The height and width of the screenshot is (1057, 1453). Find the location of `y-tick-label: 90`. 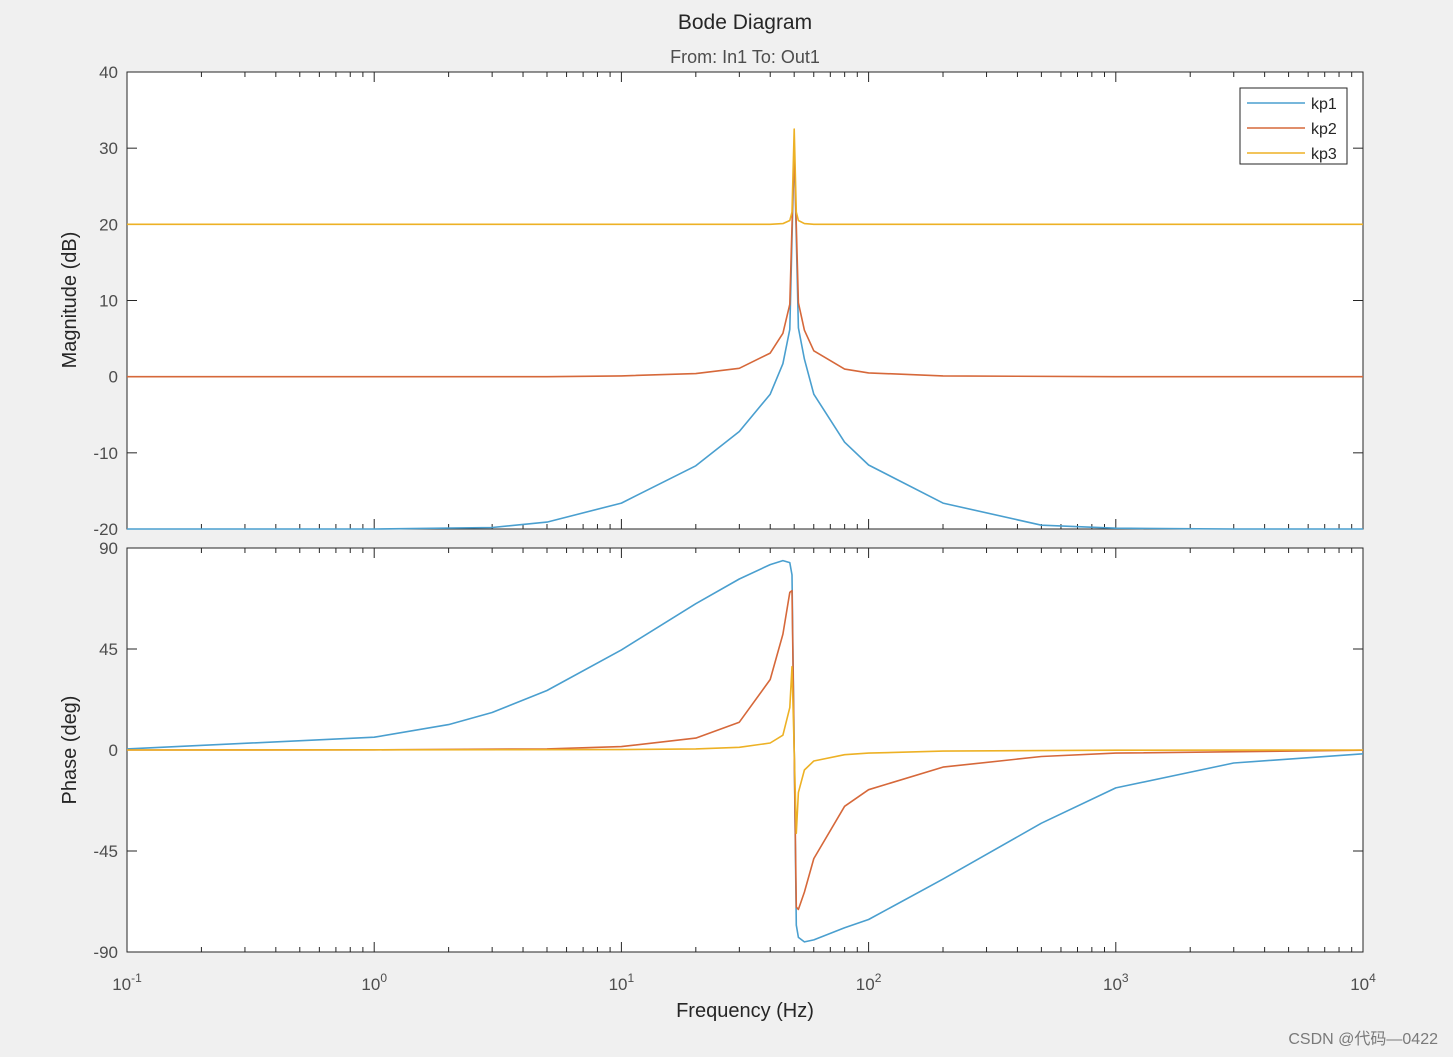

y-tick-label: 90 is located at coordinates (108, 548).